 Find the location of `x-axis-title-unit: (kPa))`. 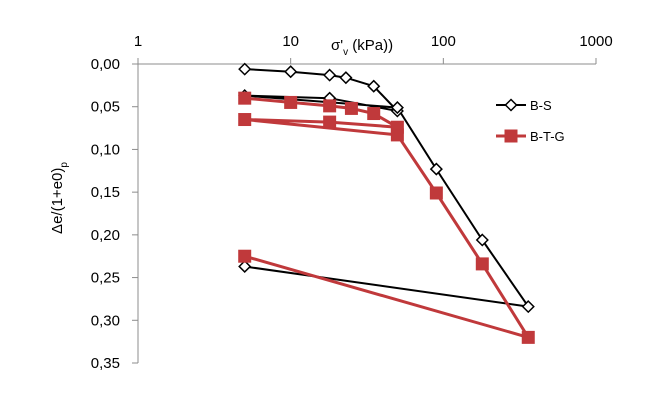

x-axis-title-unit: (kPa)) is located at coordinates (370, 45).